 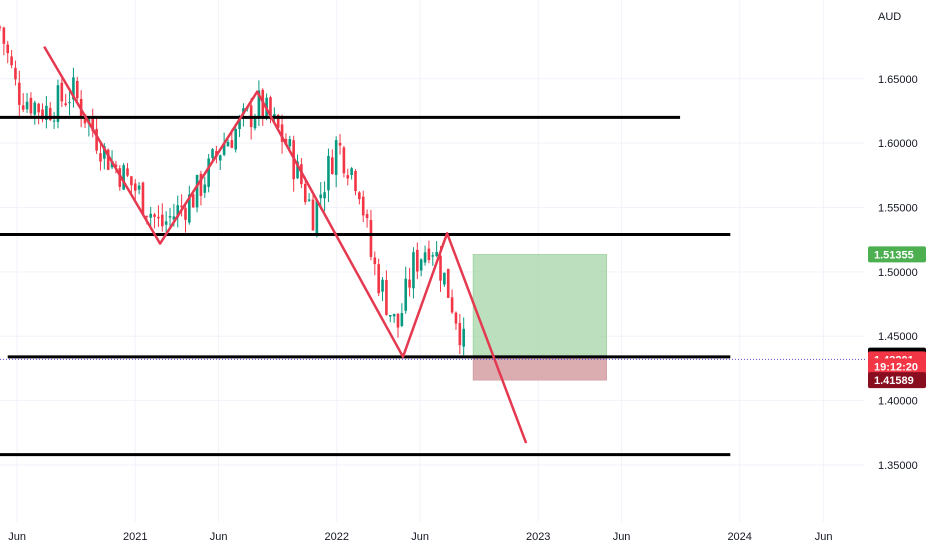 I want to click on y-tick-label: 1.45000, so click(x=898, y=337).